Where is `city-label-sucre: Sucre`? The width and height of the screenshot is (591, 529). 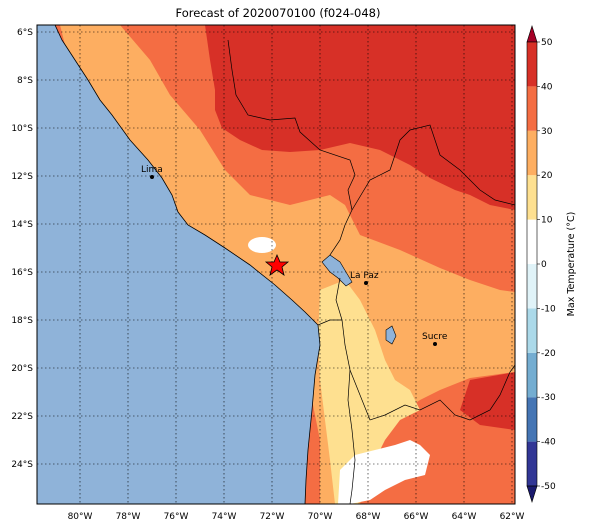
city-label-sucre: Sucre is located at coordinates (435, 337).